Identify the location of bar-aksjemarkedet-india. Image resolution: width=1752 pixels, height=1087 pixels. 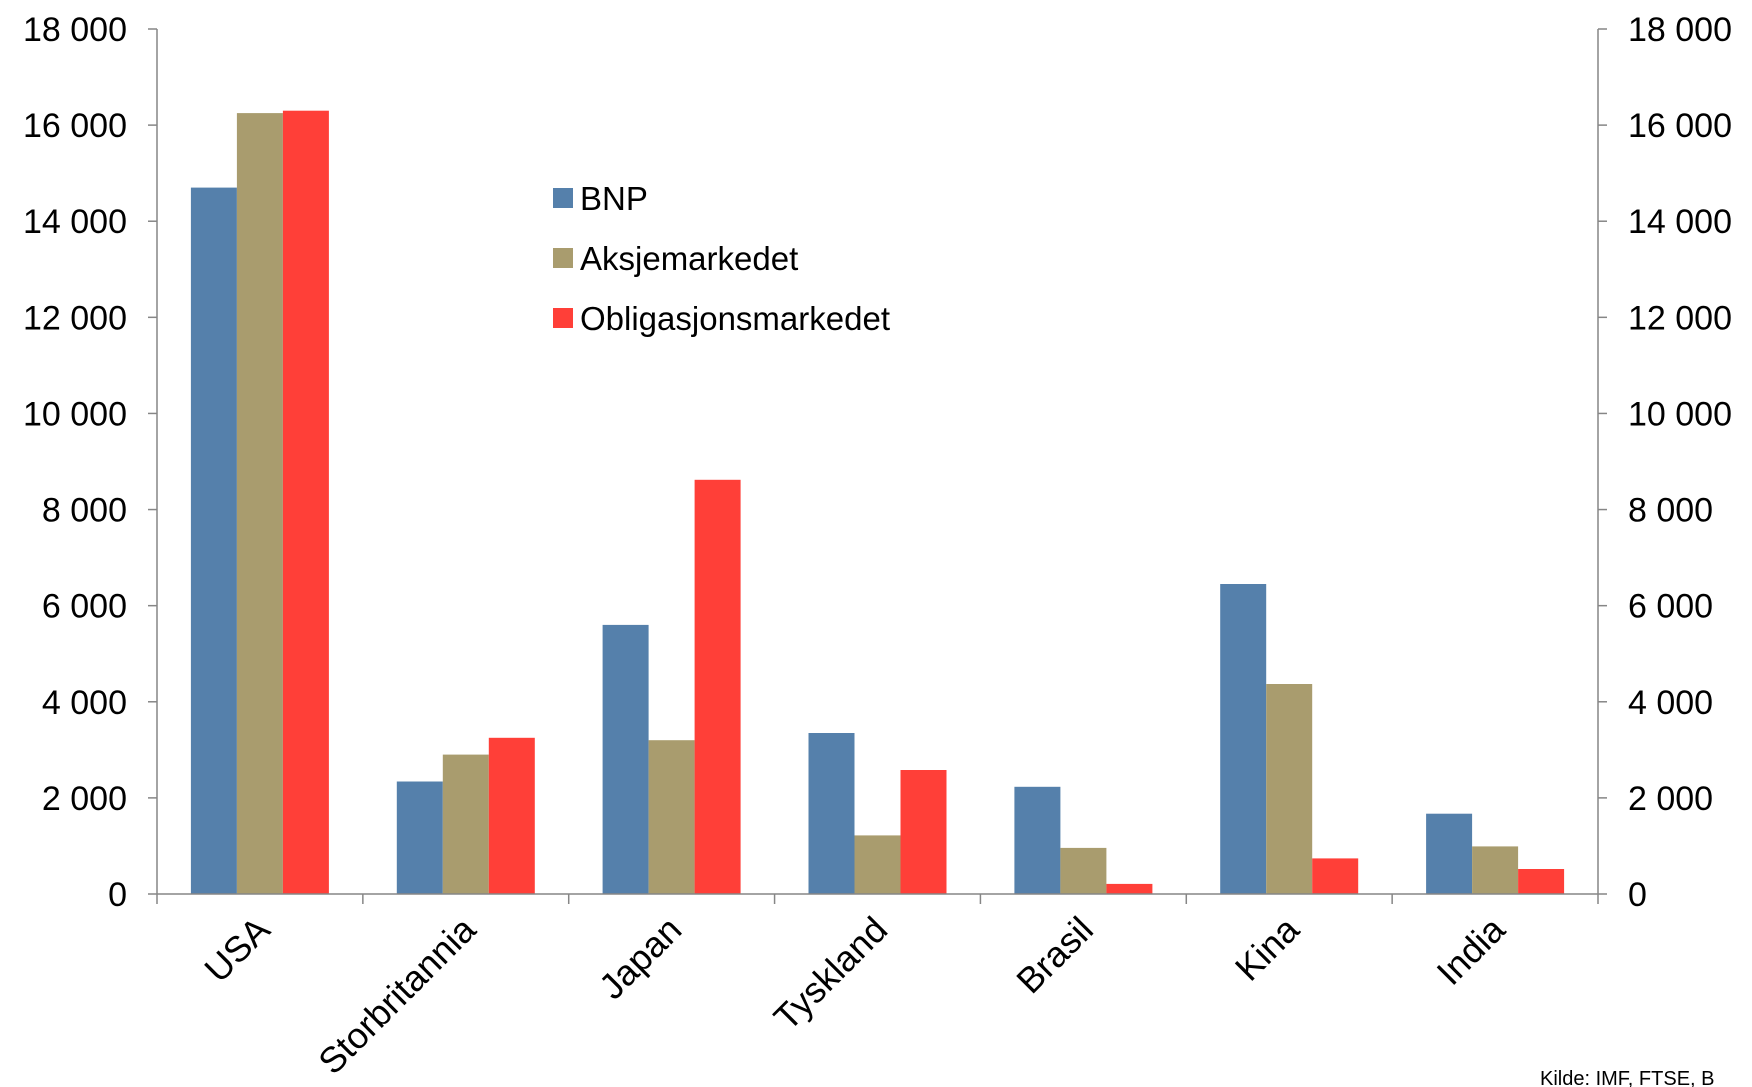
(1495, 870).